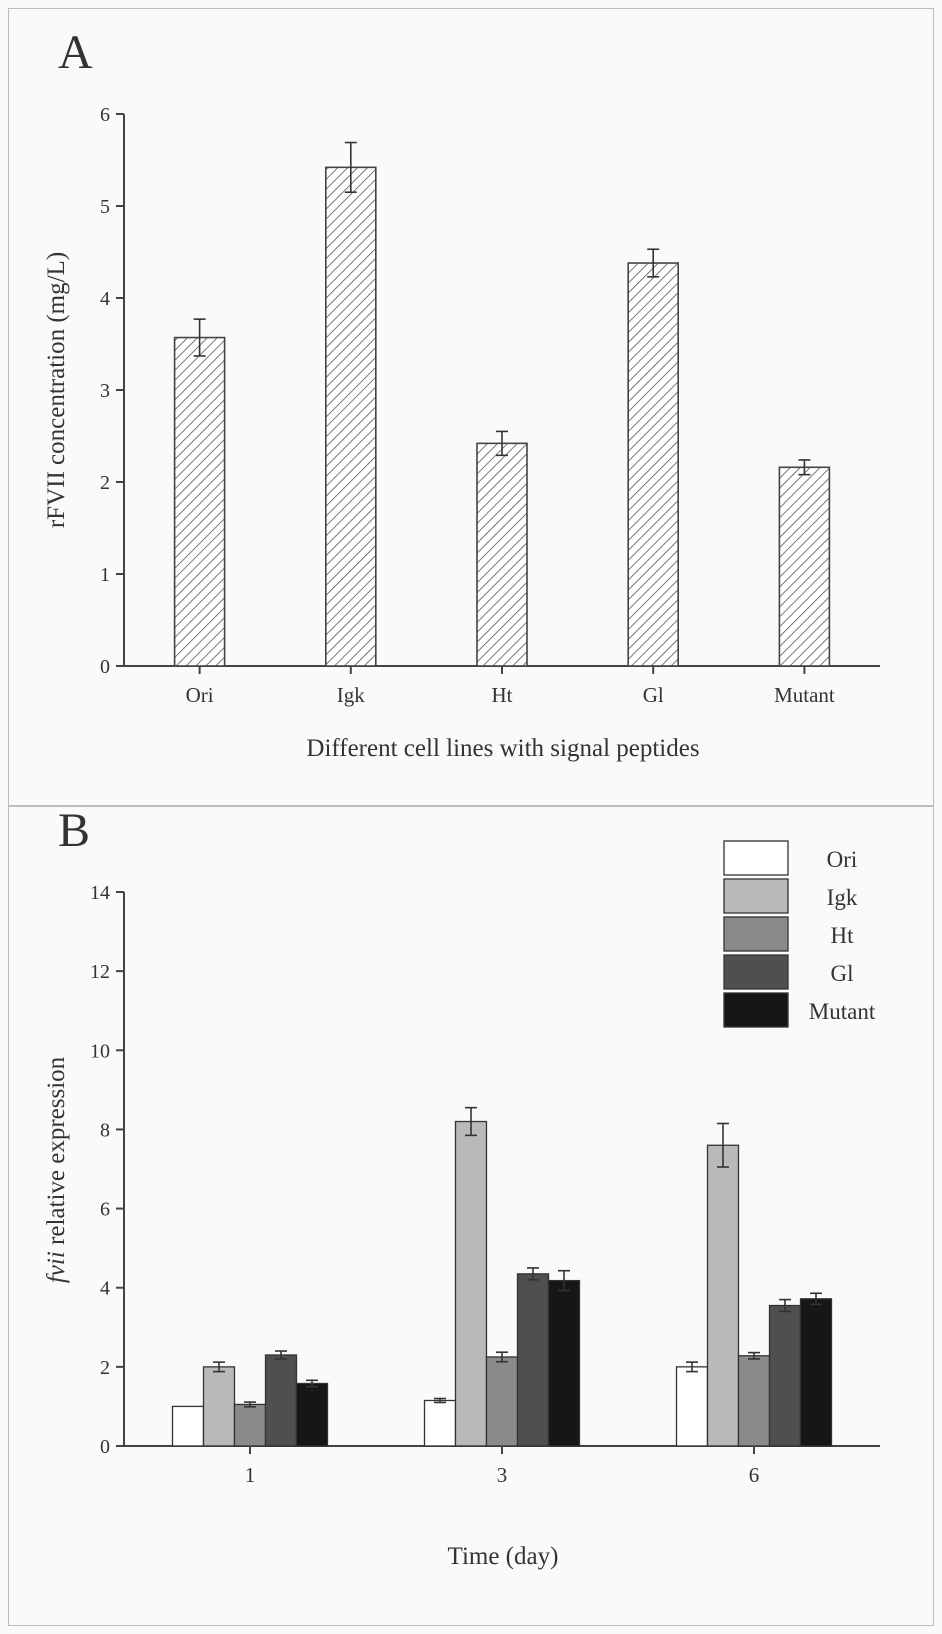 The image size is (942, 1634). Describe the element at coordinates (503, 1556) in the screenshot. I see `panel-b-x-axis-title: Time (day)` at that location.